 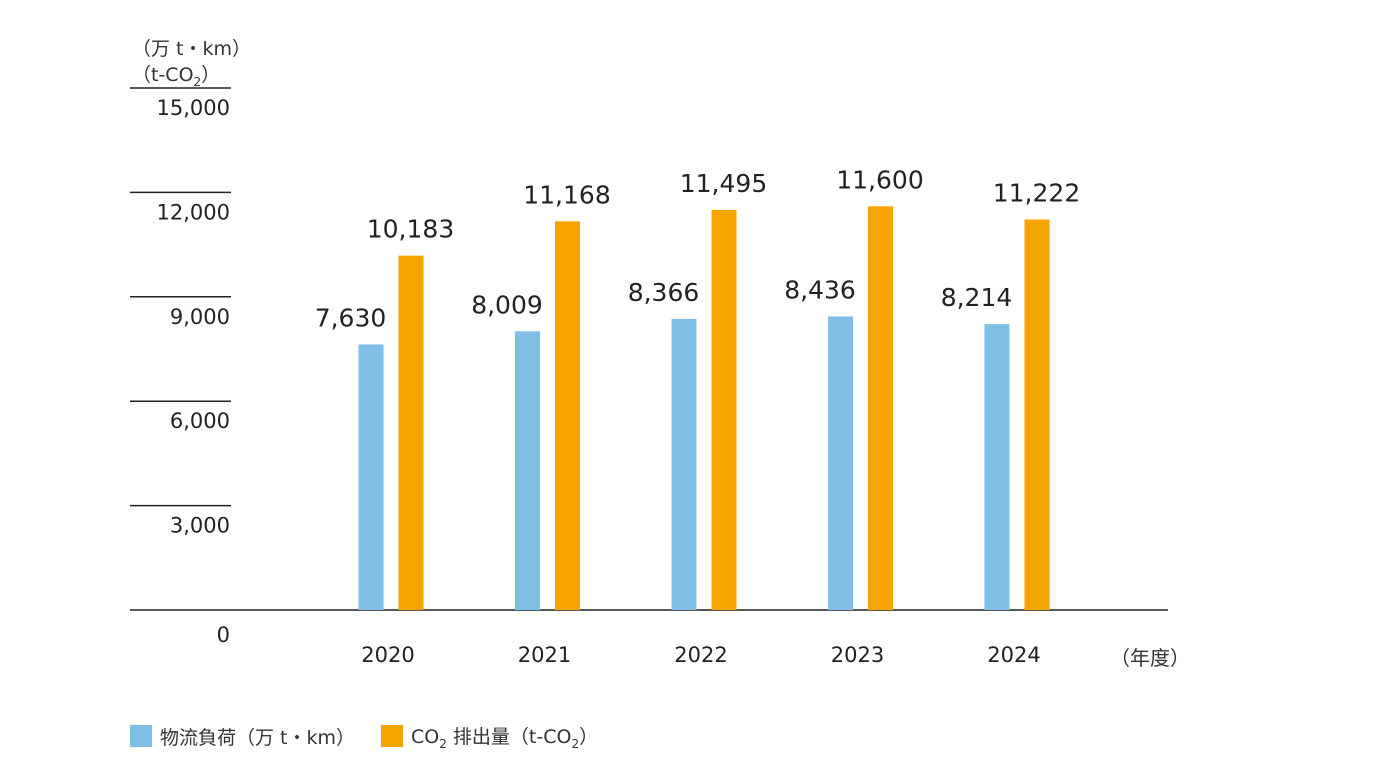 What do you see at coordinates (410, 229) in the screenshot?
I see `data-label-co2-2020: 10,183` at bounding box center [410, 229].